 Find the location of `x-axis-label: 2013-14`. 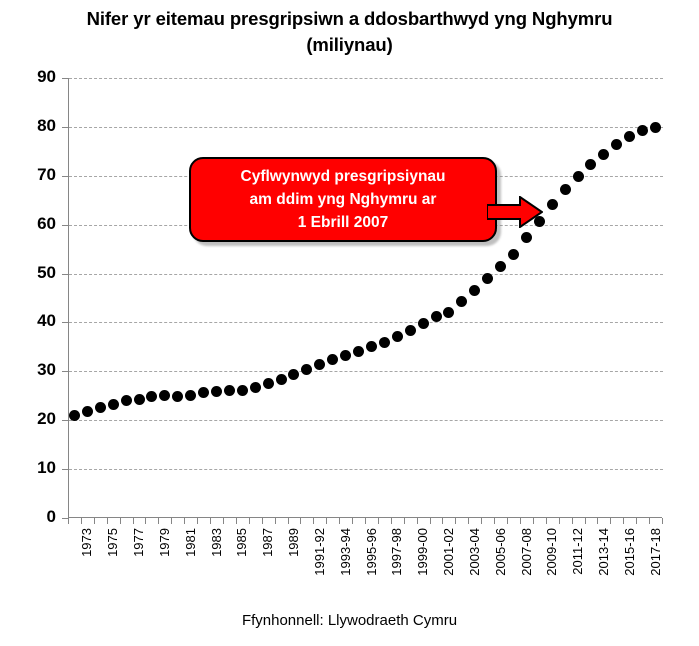

x-axis-label: 2013-14 is located at coordinates (603, 552).